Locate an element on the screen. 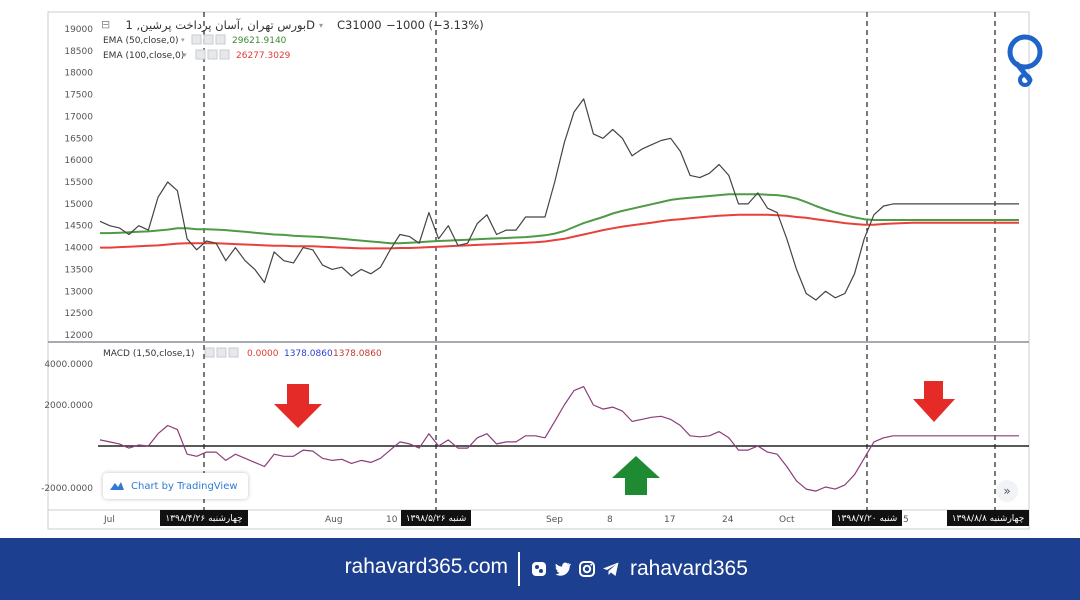 The width and height of the screenshot is (1080, 600). ema100-label: EMA (100,close,0) is located at coordinates (143, 56).